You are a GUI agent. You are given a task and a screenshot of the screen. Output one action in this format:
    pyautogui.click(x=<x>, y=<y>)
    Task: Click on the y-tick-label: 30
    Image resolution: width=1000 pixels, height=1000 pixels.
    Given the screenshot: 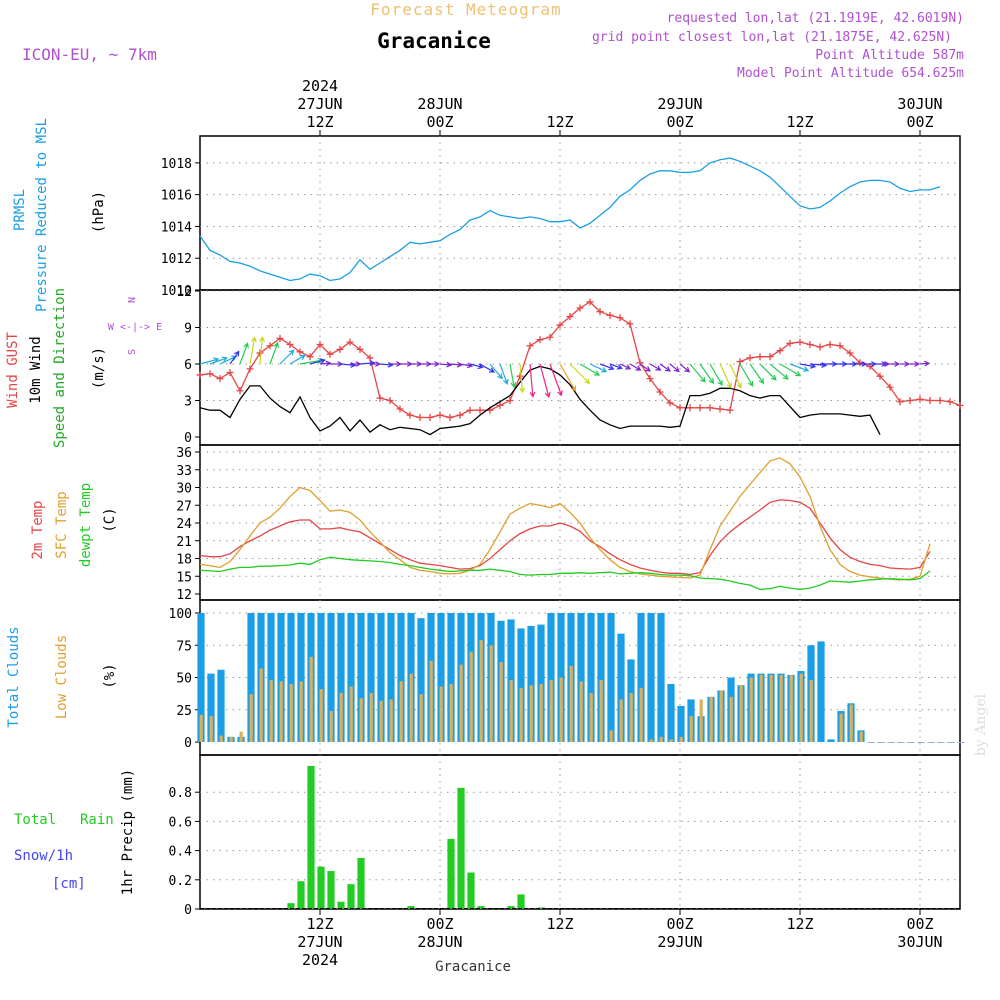 What is the action you would take?
    pyautogui.click(x=184, y=489)
    